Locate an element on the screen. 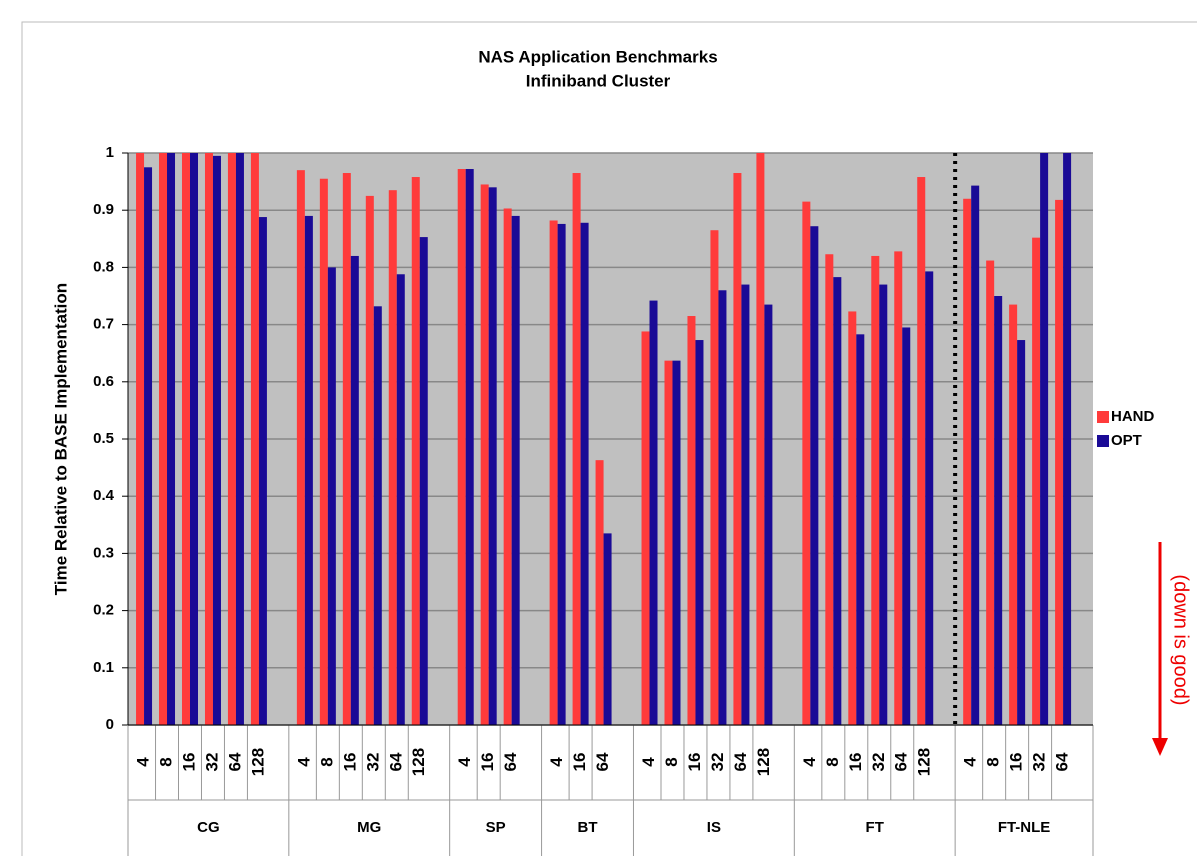 This screenshot has width=1197, height=856. group-label: CG is located at coordinates (208, 827).